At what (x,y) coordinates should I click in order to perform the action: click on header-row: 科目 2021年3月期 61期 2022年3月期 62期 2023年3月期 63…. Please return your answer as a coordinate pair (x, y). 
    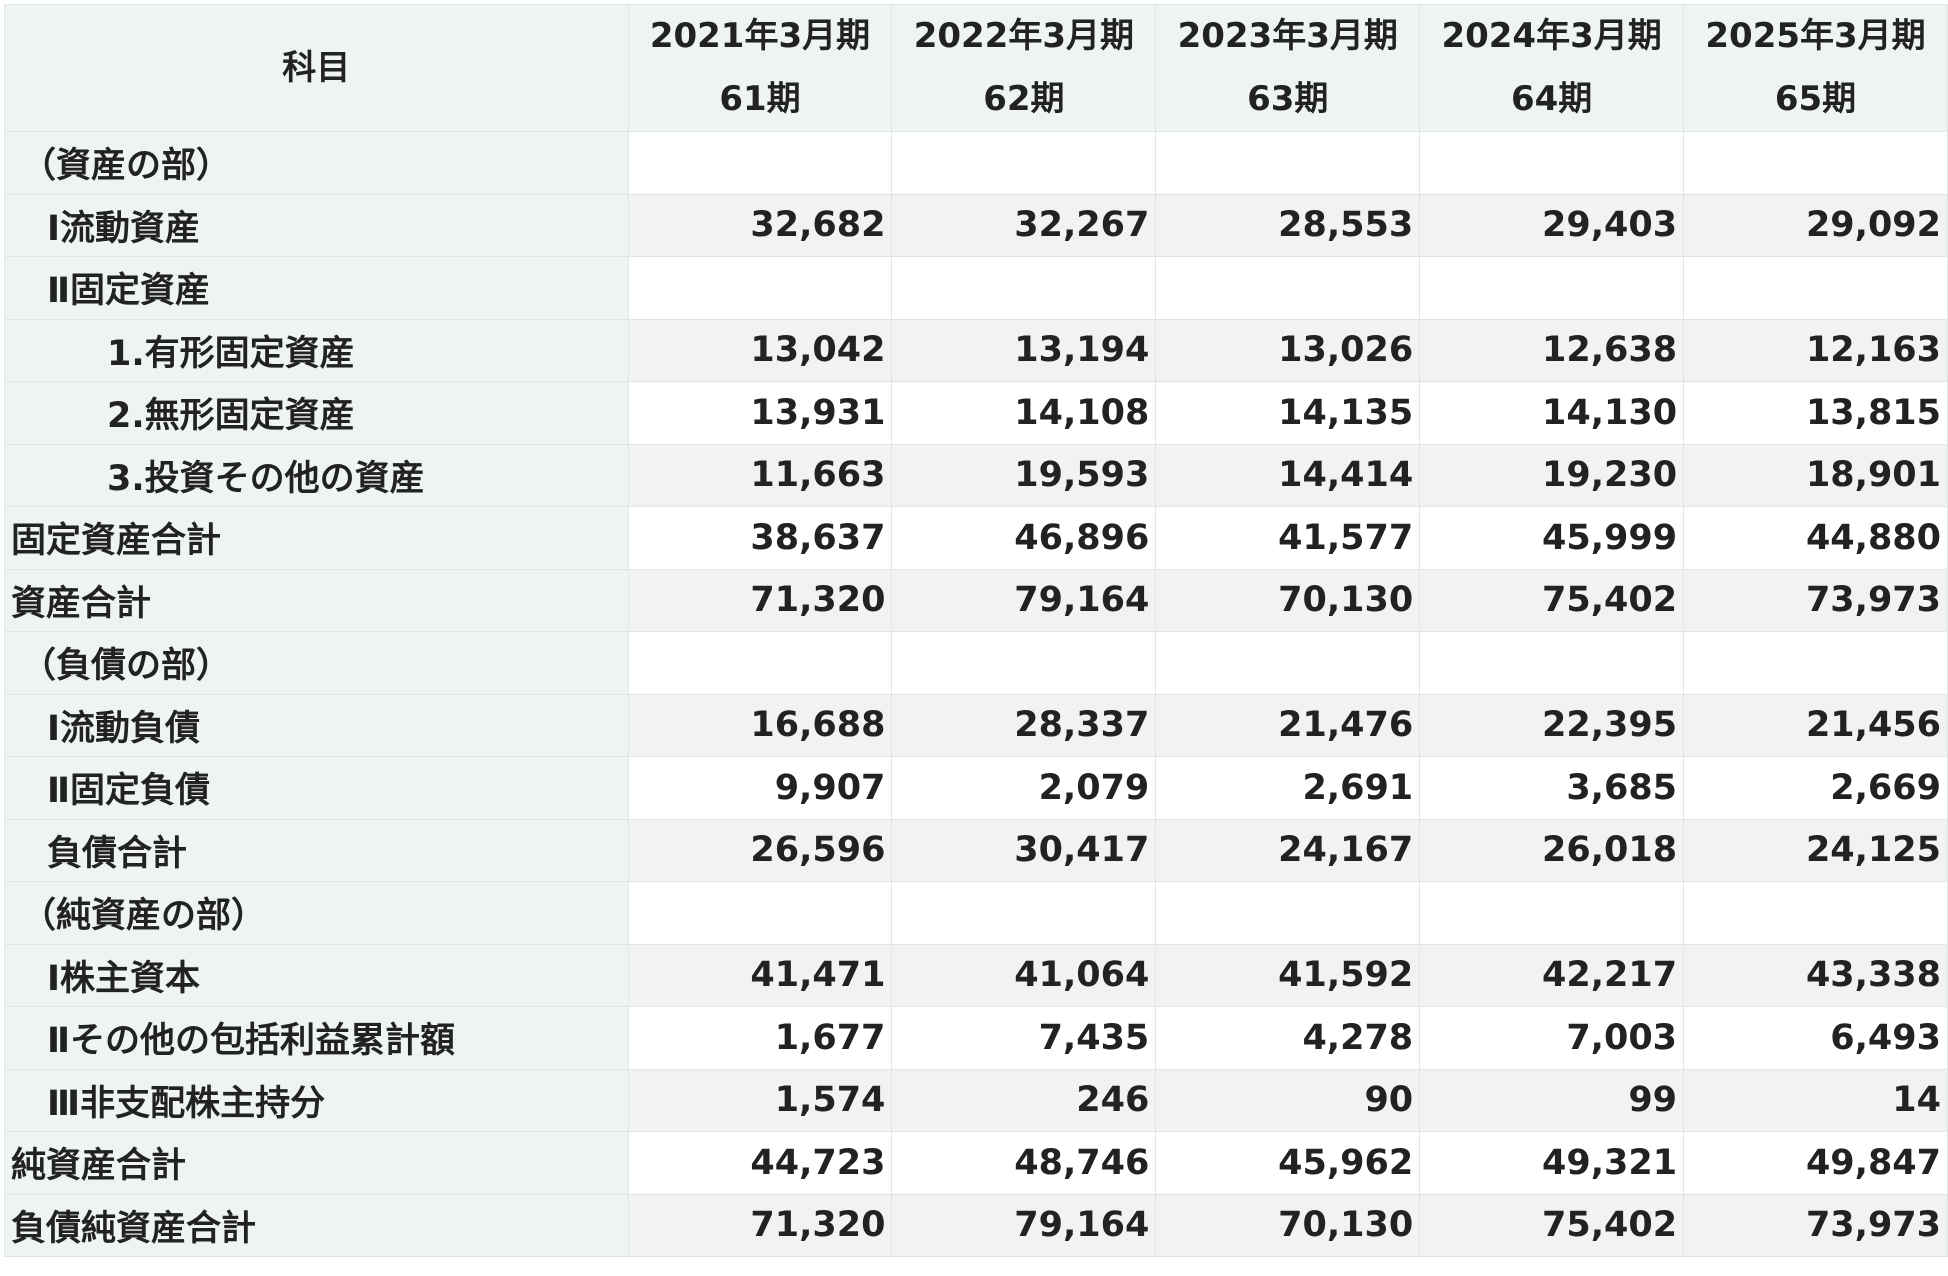
    Looking at the image, I should click on (976, 68).